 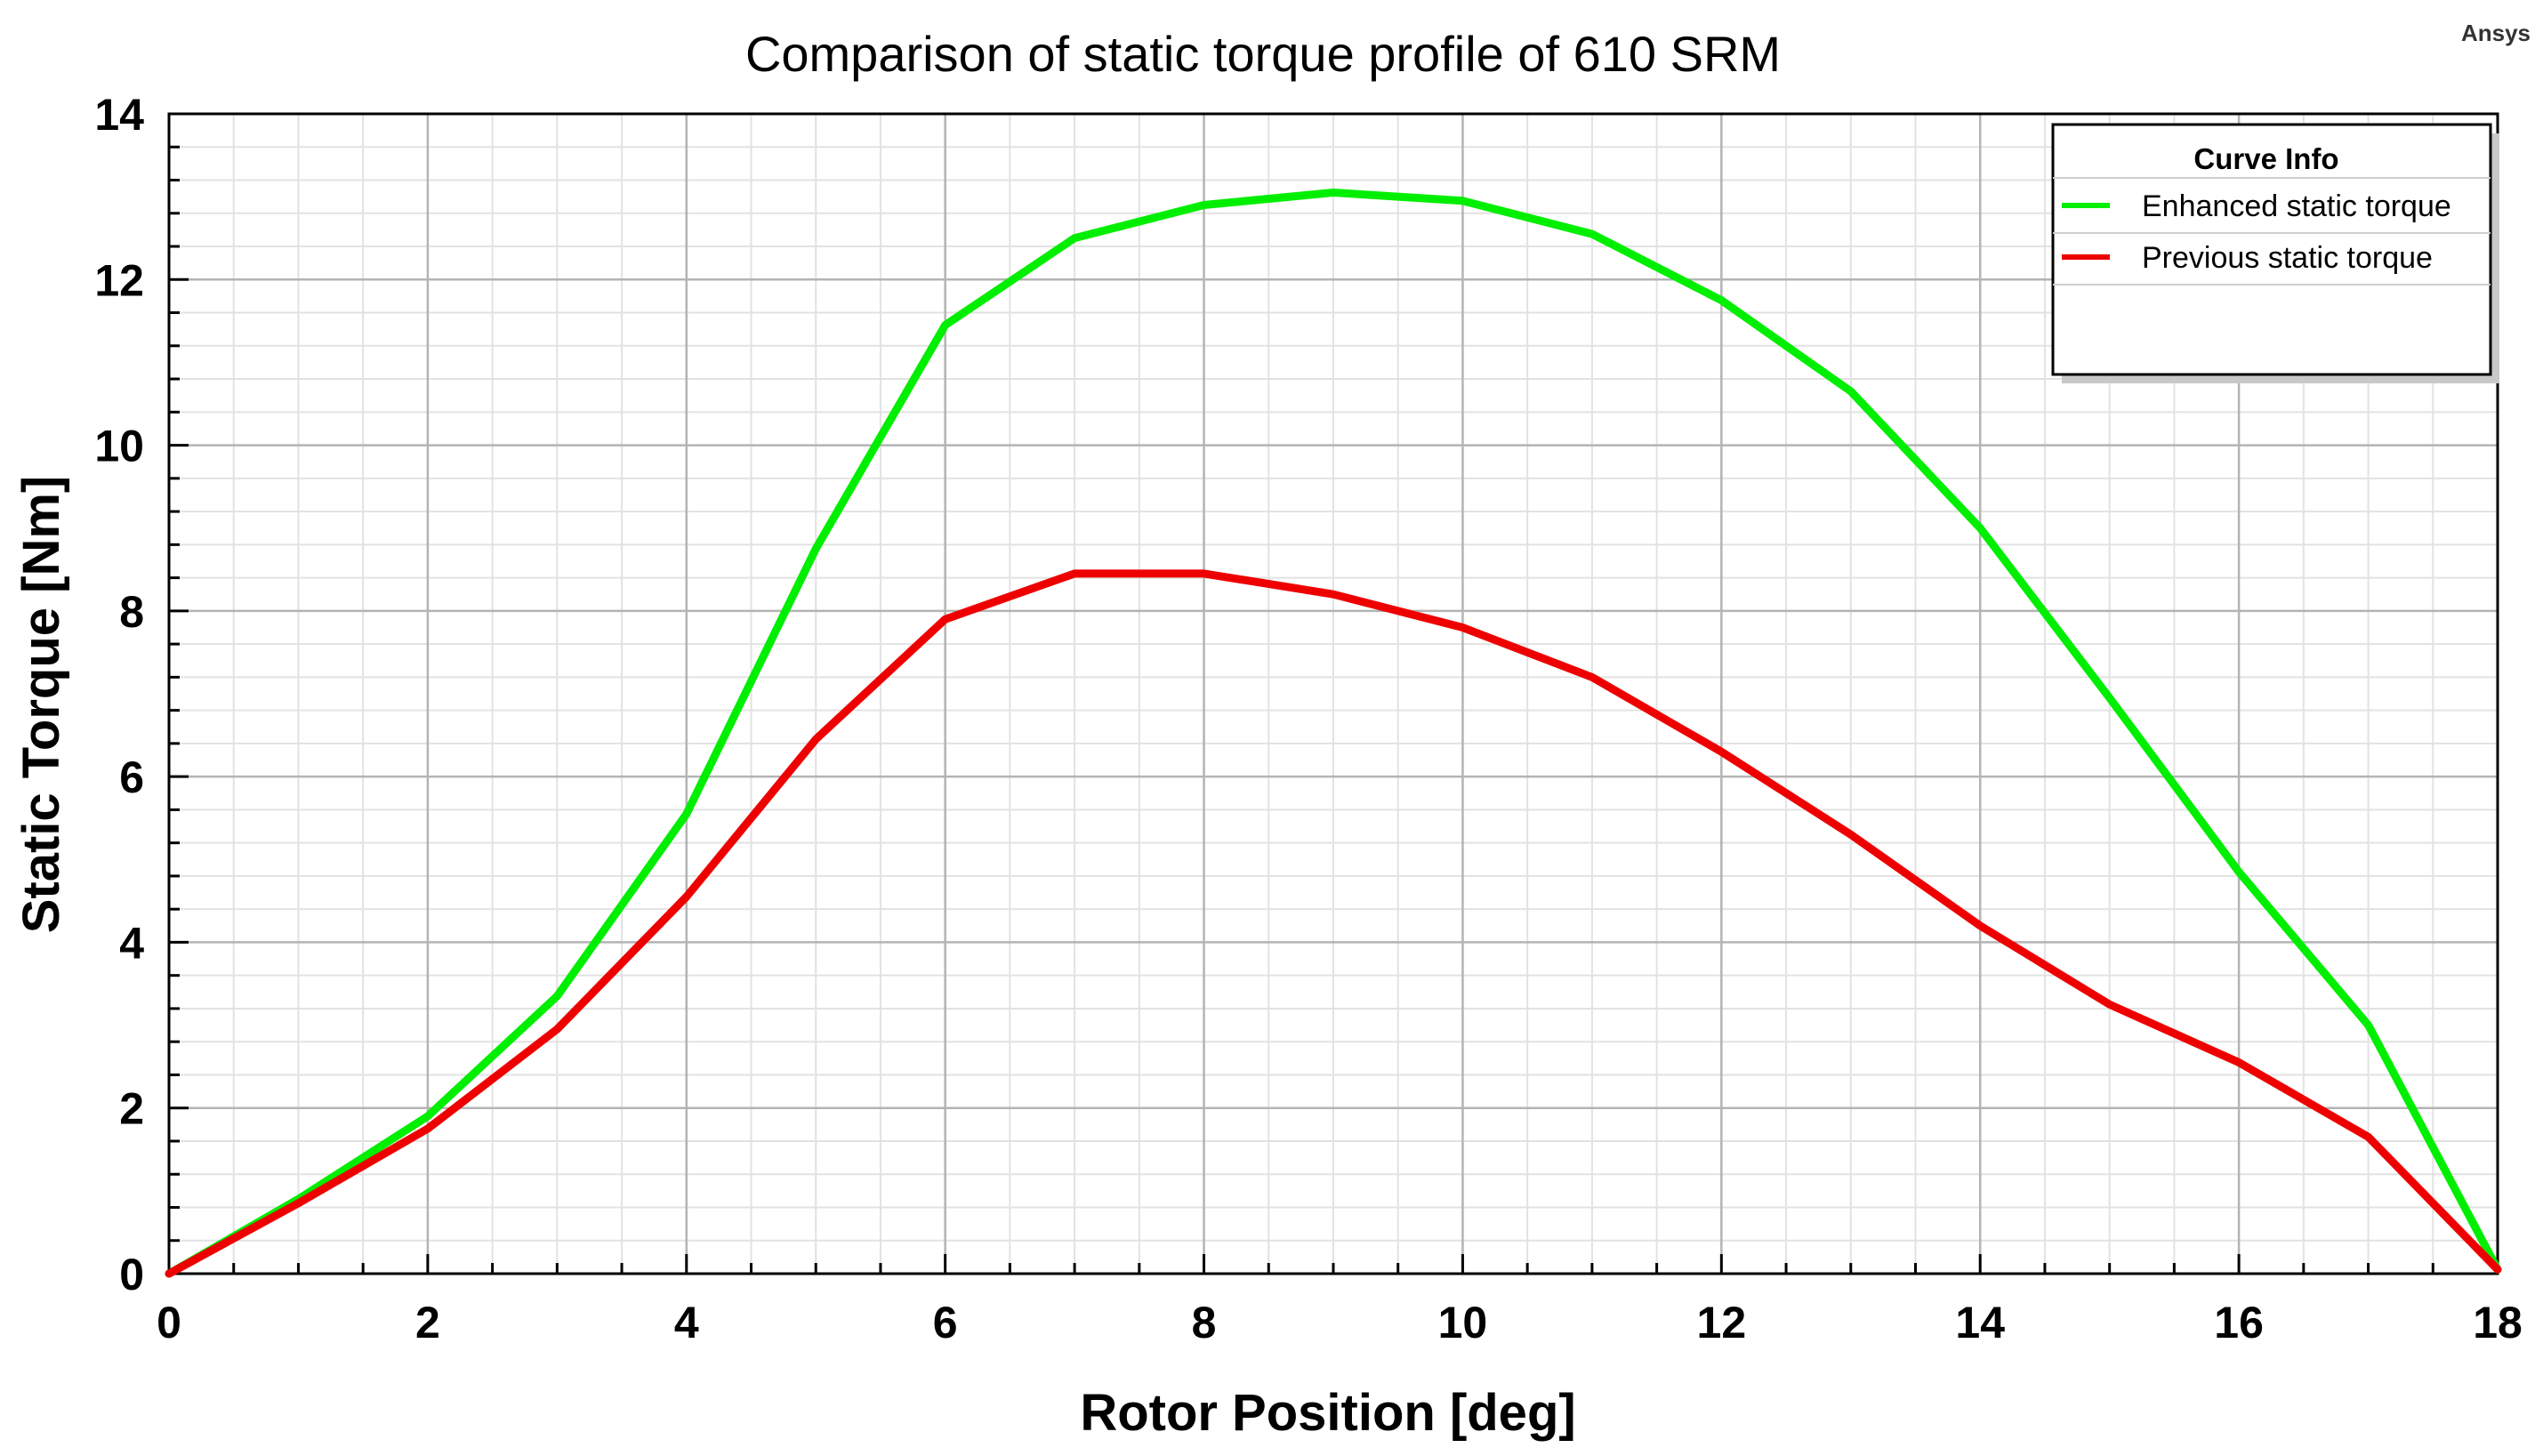 I want to click on y-tick-label: 10, so click(x=119, y=446).